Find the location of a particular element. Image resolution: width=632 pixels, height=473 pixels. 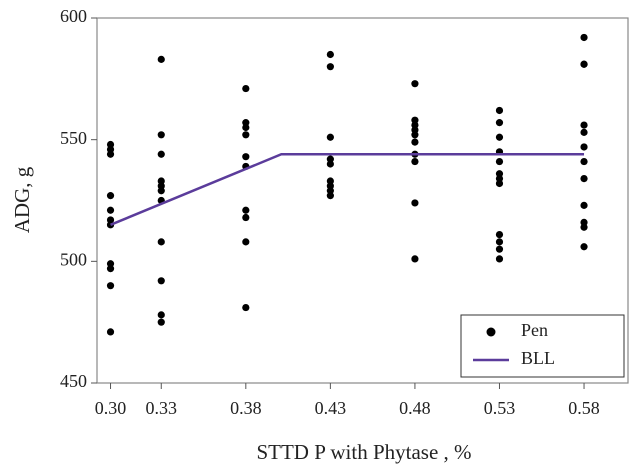

legend-label: BLL is located at coordinates (538, 358).